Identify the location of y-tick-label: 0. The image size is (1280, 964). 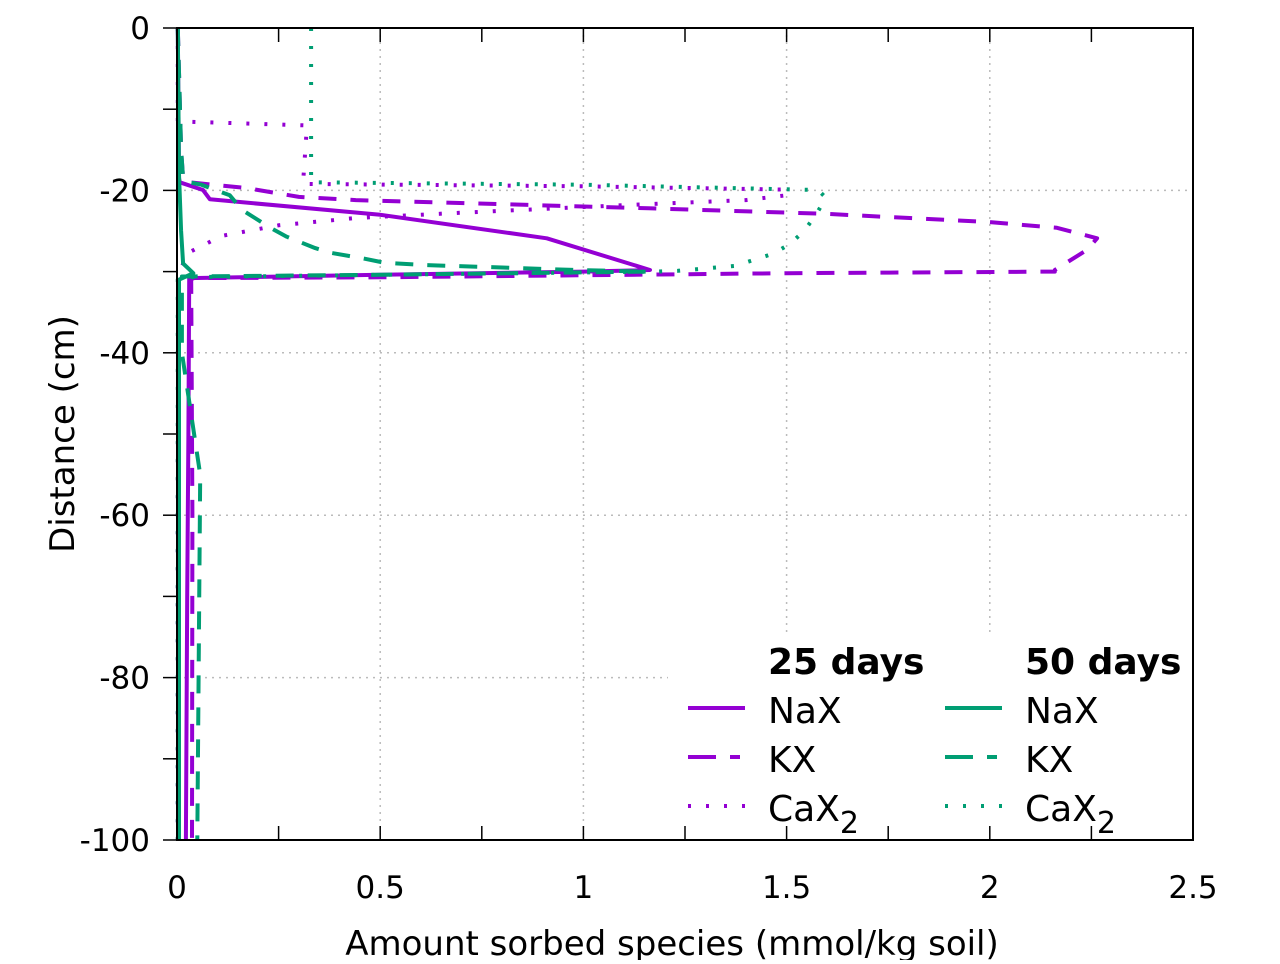
(140, 29).